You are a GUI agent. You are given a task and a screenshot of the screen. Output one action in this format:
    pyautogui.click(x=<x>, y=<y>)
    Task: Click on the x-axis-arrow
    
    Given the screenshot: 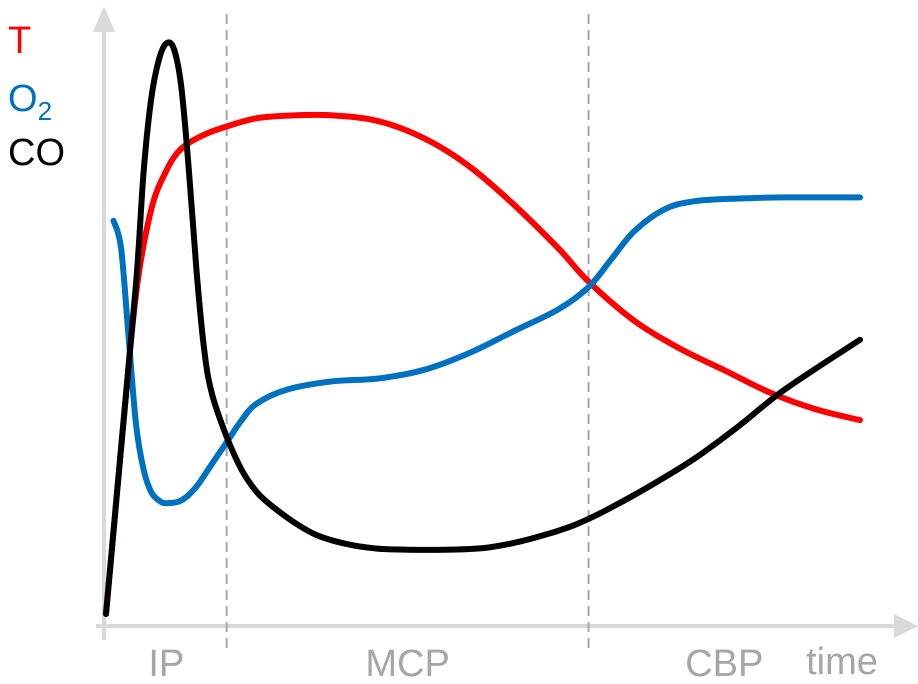 What is the action you would take?
    pyautogui.click(x=906, y=626)
    